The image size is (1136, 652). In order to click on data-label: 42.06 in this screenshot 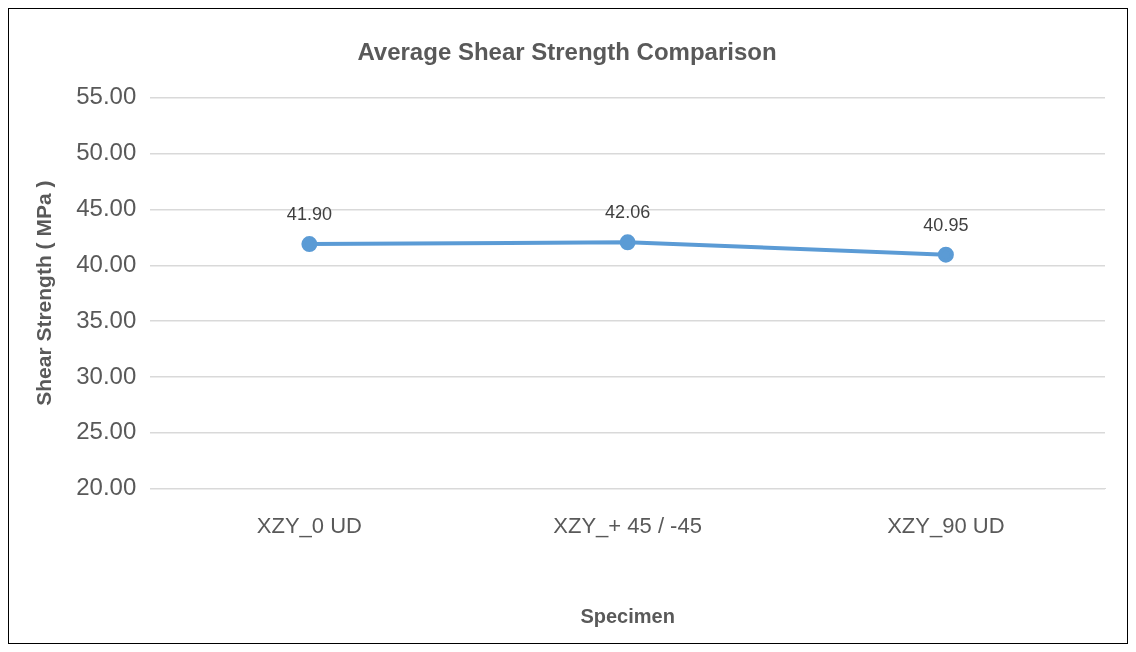, I will do `click(628, 212)`.